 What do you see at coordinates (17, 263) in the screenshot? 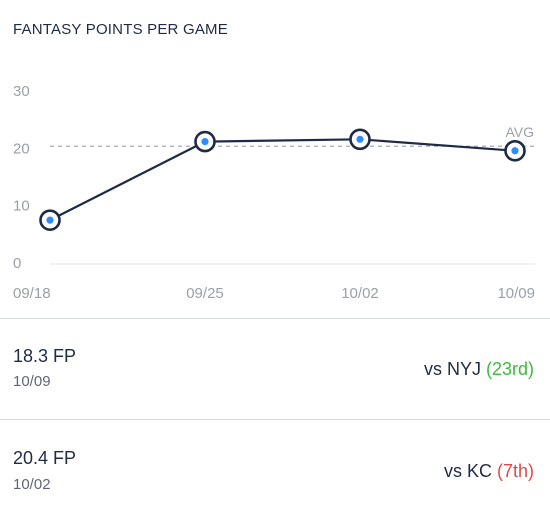
I see `y-tick-label: 0` at bounding box center [17, 263].